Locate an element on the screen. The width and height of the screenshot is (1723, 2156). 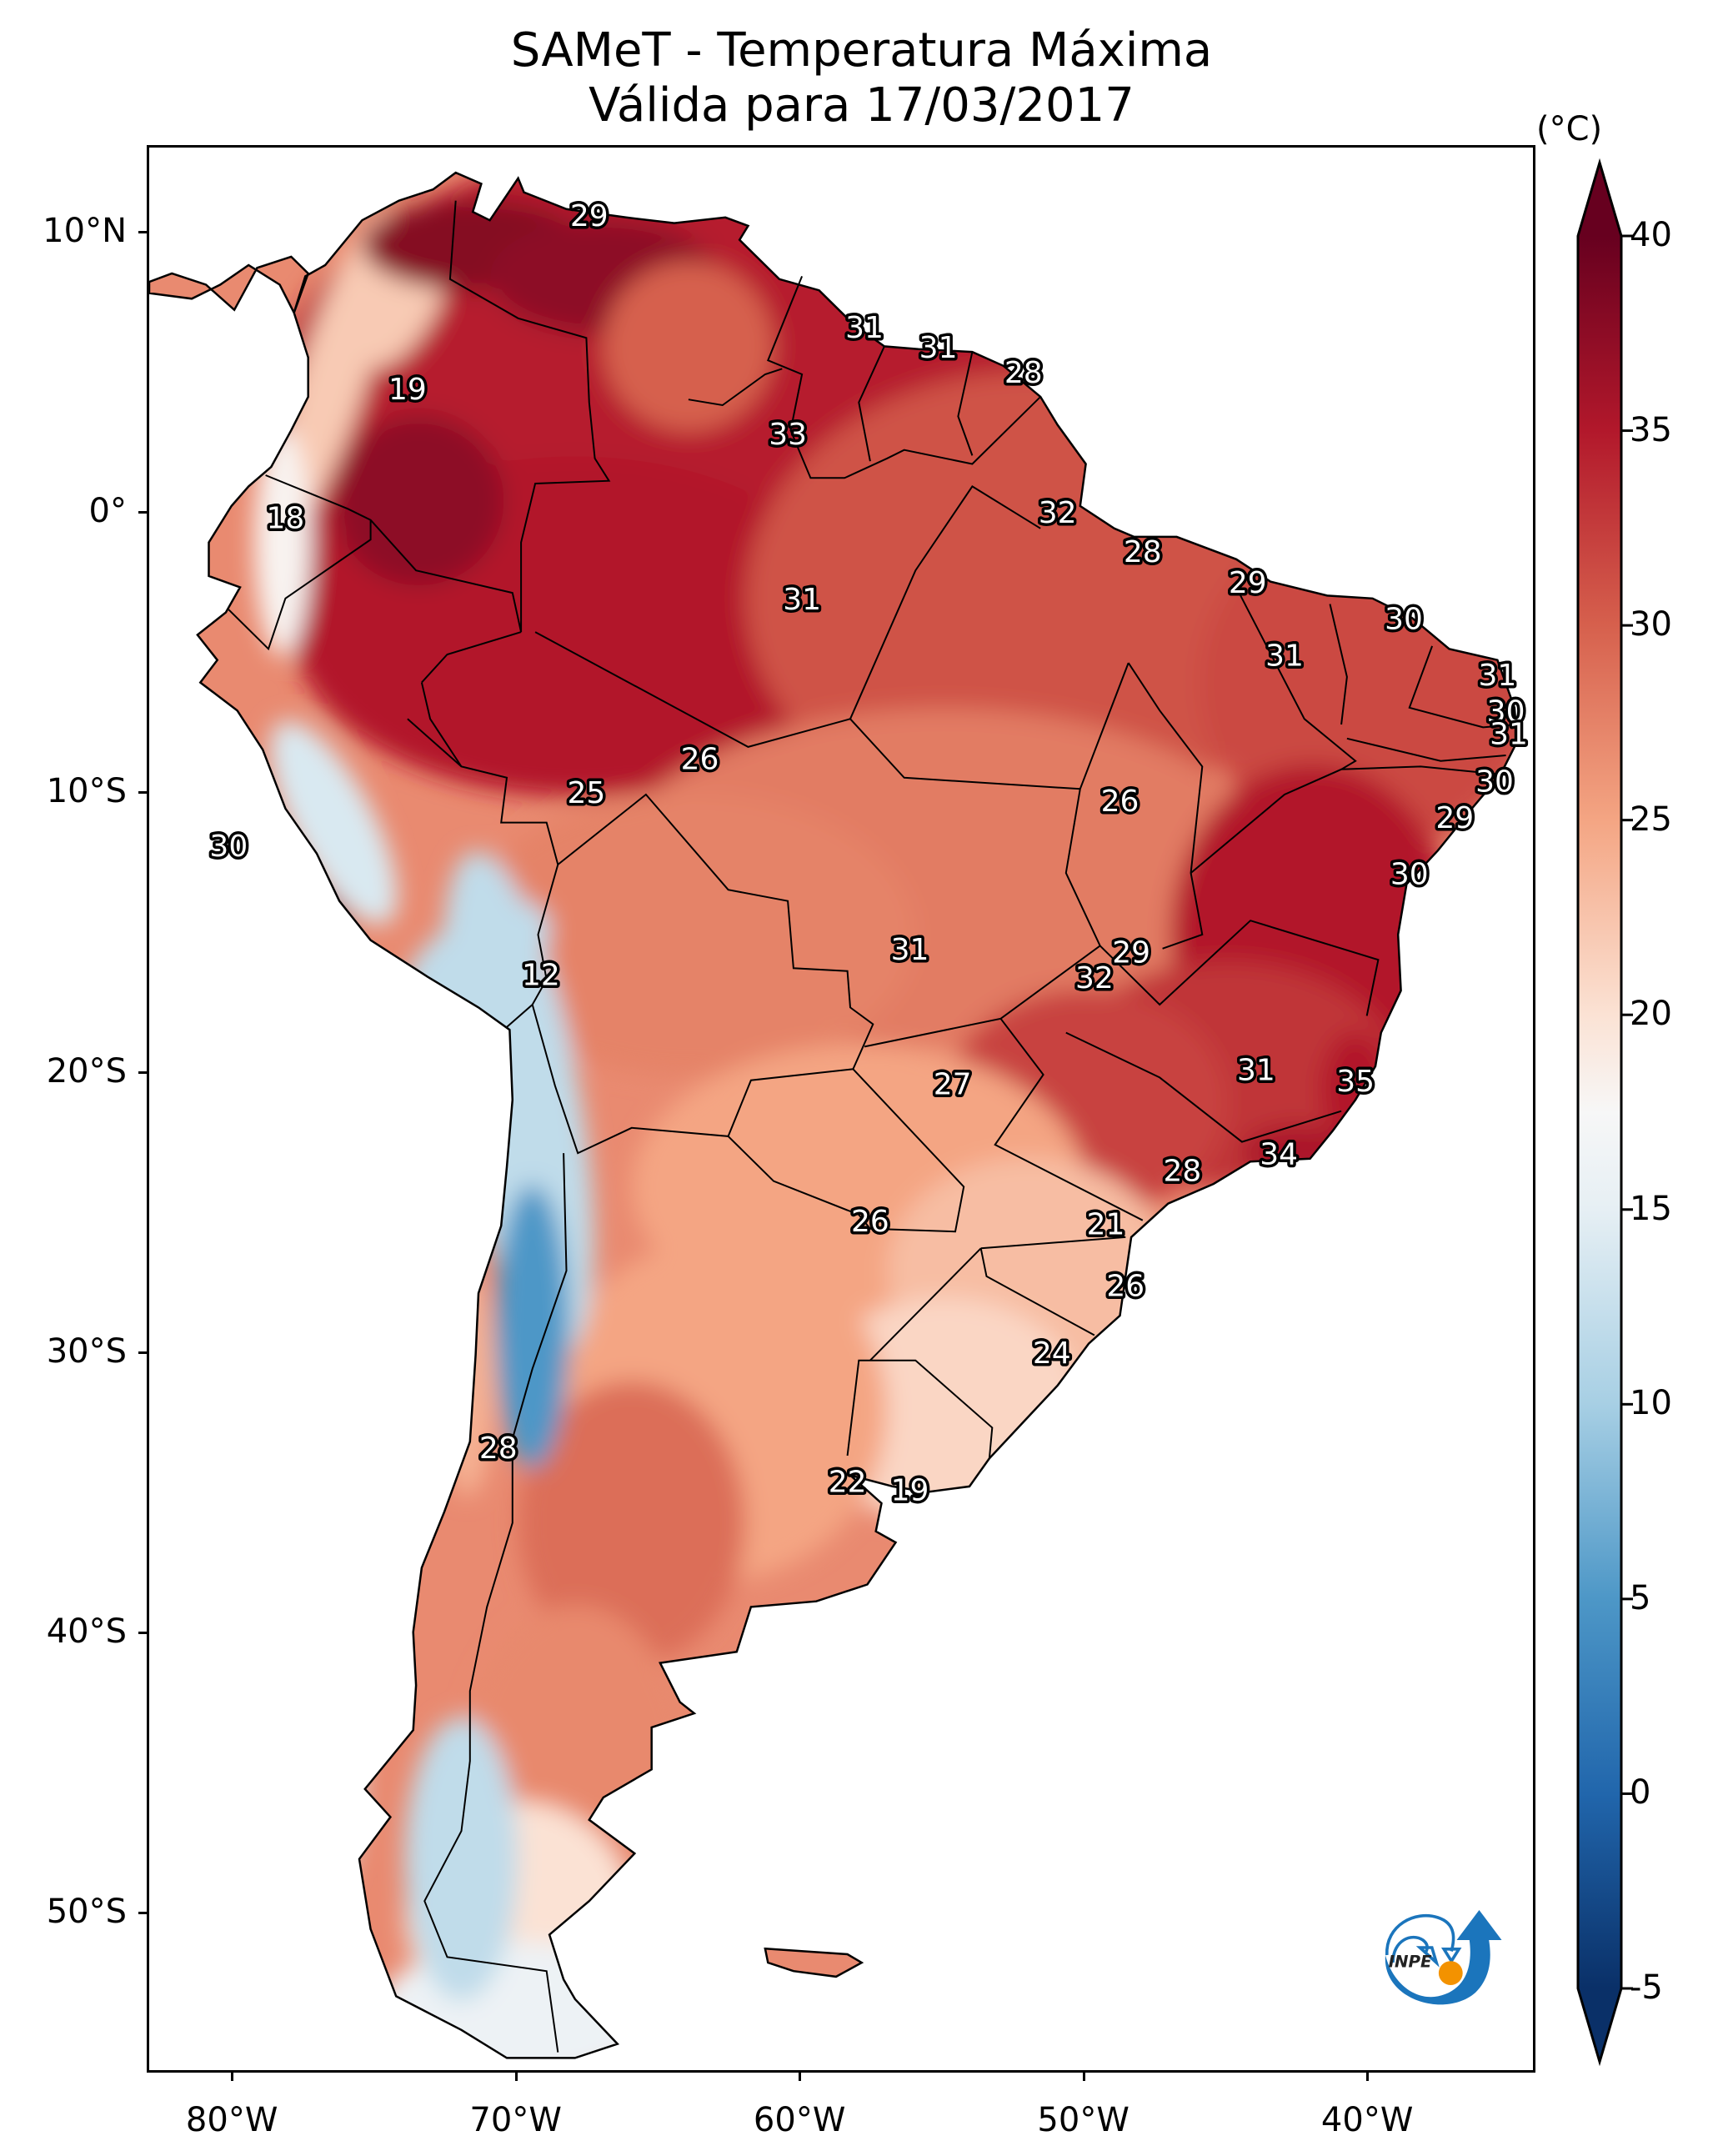
border-peru-brazil is located at coordinates (471, 657).